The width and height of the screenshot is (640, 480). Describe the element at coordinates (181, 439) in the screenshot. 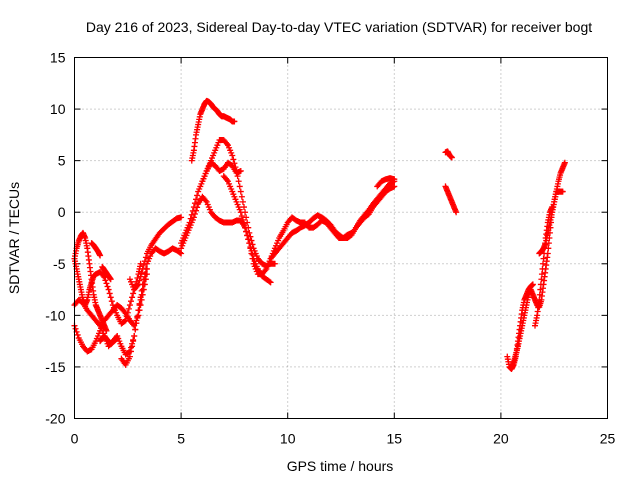

I see `x-tick-label: 5` at that location.